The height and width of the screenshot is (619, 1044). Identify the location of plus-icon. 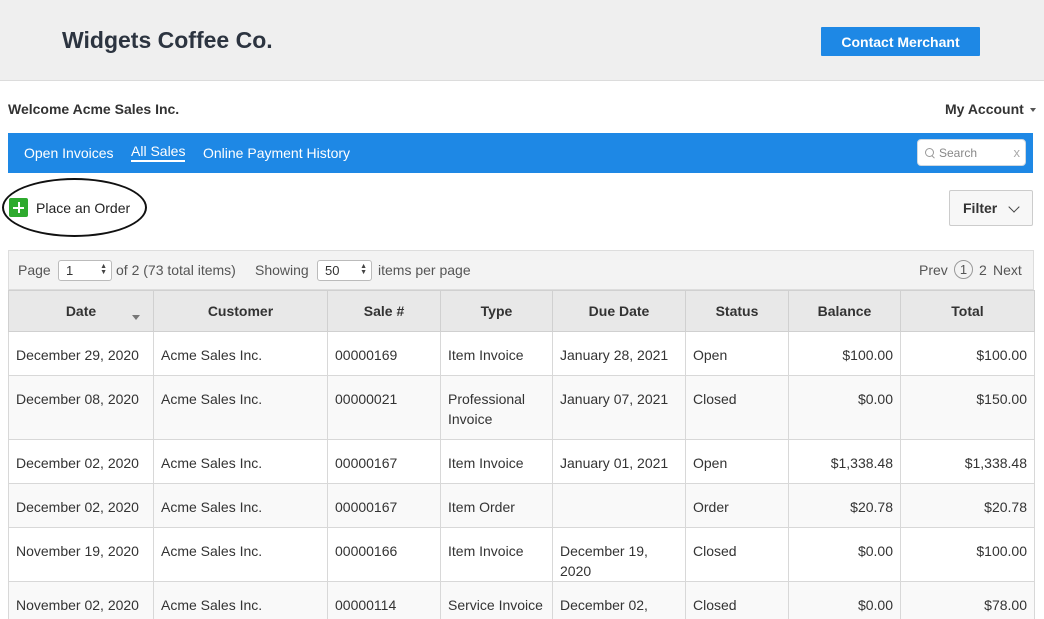
(18, 207).